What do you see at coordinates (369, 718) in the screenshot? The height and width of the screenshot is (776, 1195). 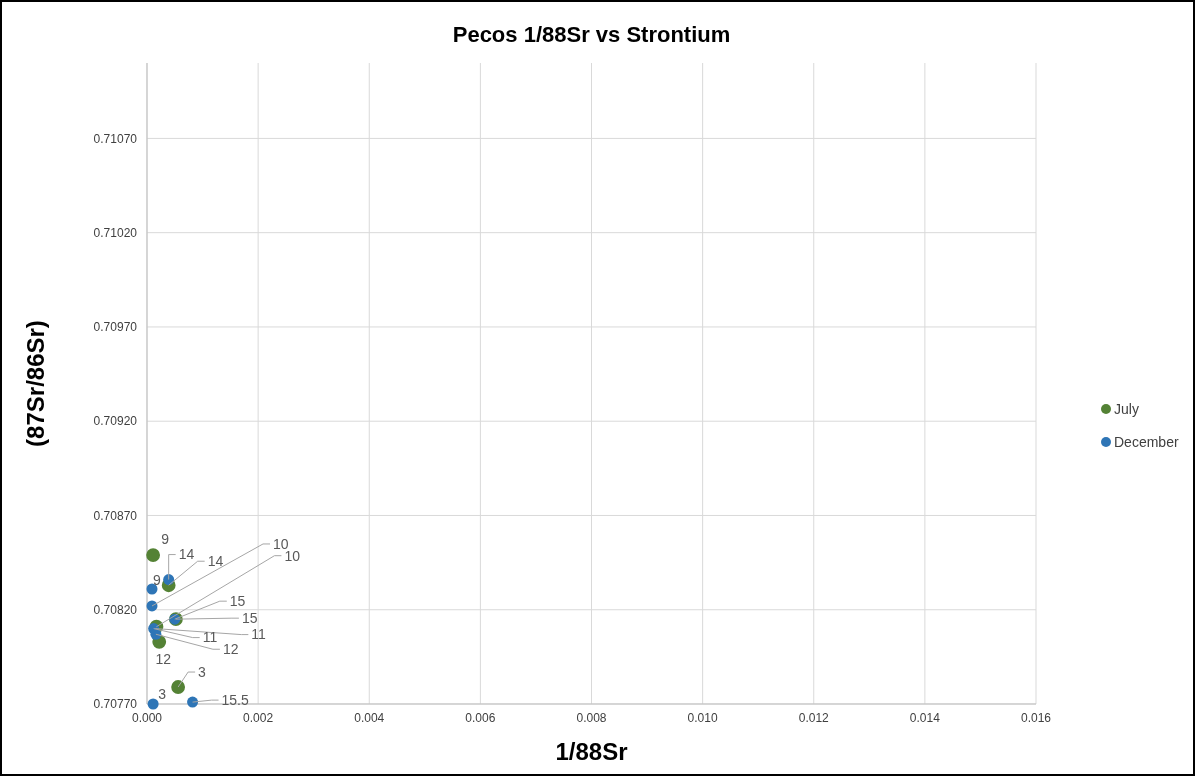 I see `x-tick-label: 0.004` at bounding box center [369, 718].